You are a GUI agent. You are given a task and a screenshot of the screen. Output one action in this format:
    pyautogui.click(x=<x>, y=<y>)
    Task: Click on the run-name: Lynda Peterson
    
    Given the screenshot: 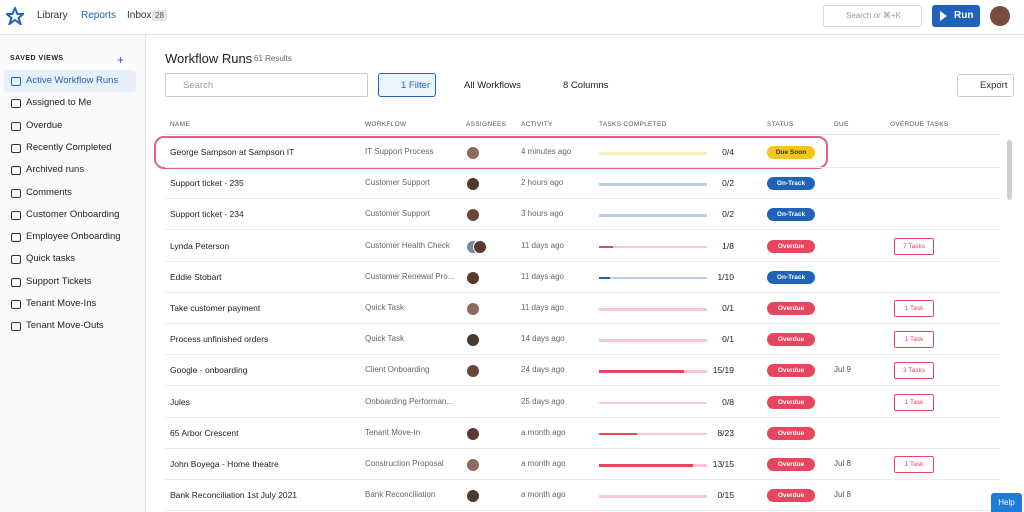 What is the action you would take?
    pyautogui.click(x=200, y=245)
    